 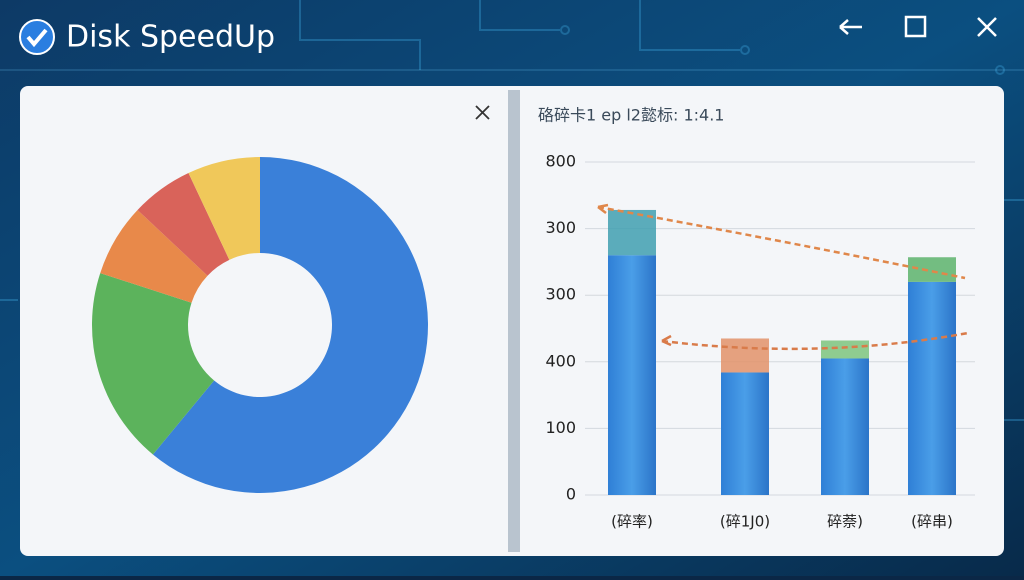 I want to click on y-tick-label: 800, so click(x=560, y=161).